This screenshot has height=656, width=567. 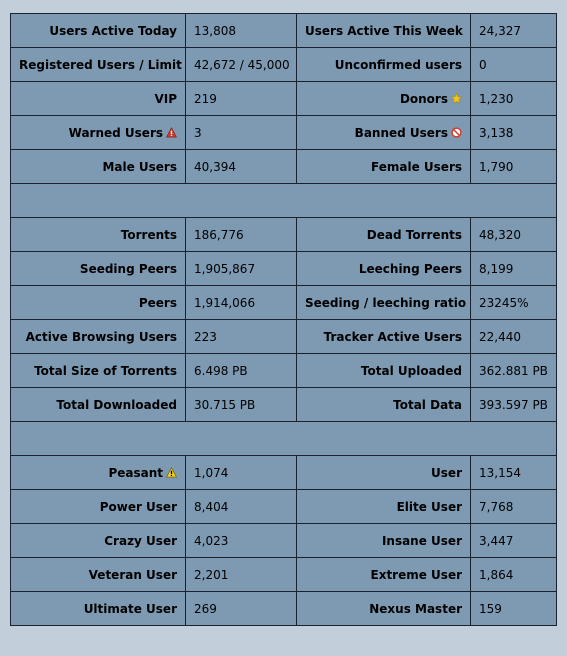 I want to click on insane-user-value: 3,447, so click(x=513, y=540).